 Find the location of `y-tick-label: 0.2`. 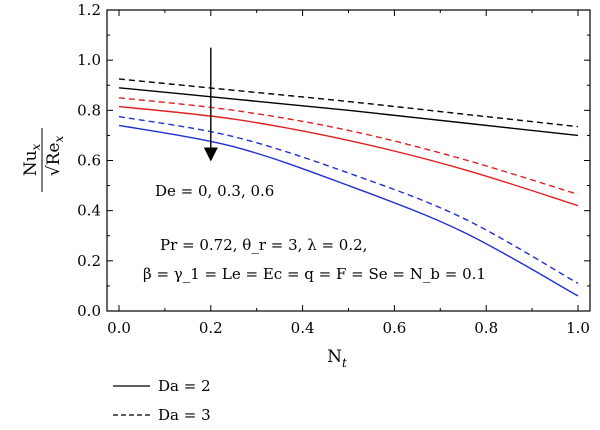

y-tick-label: 0.2 is located at coordinates (89, 261).